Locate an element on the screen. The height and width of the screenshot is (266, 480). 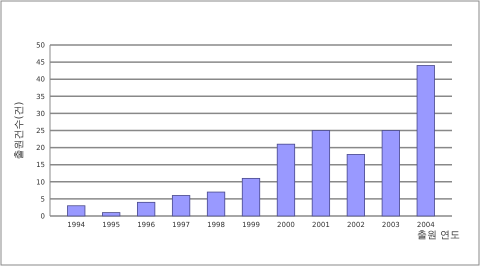
y-axis-title: 출원건수(건) is located at coordinates (19, 131).